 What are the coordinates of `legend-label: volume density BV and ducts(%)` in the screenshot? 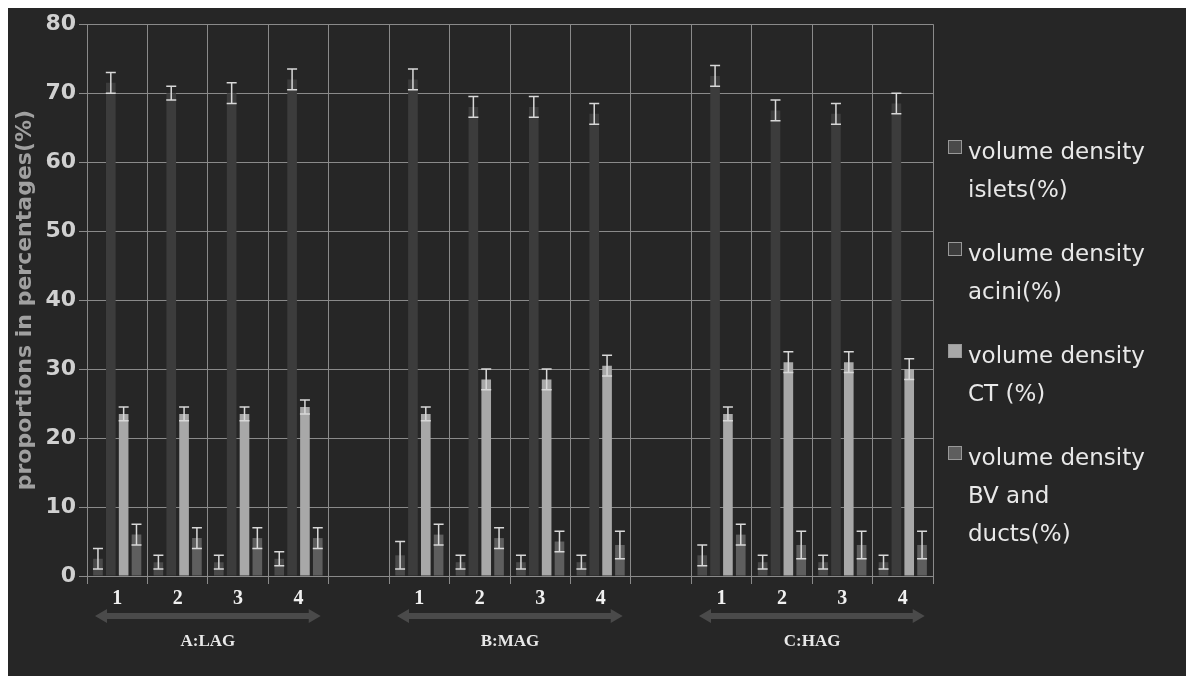 It's located at (1057, 495).